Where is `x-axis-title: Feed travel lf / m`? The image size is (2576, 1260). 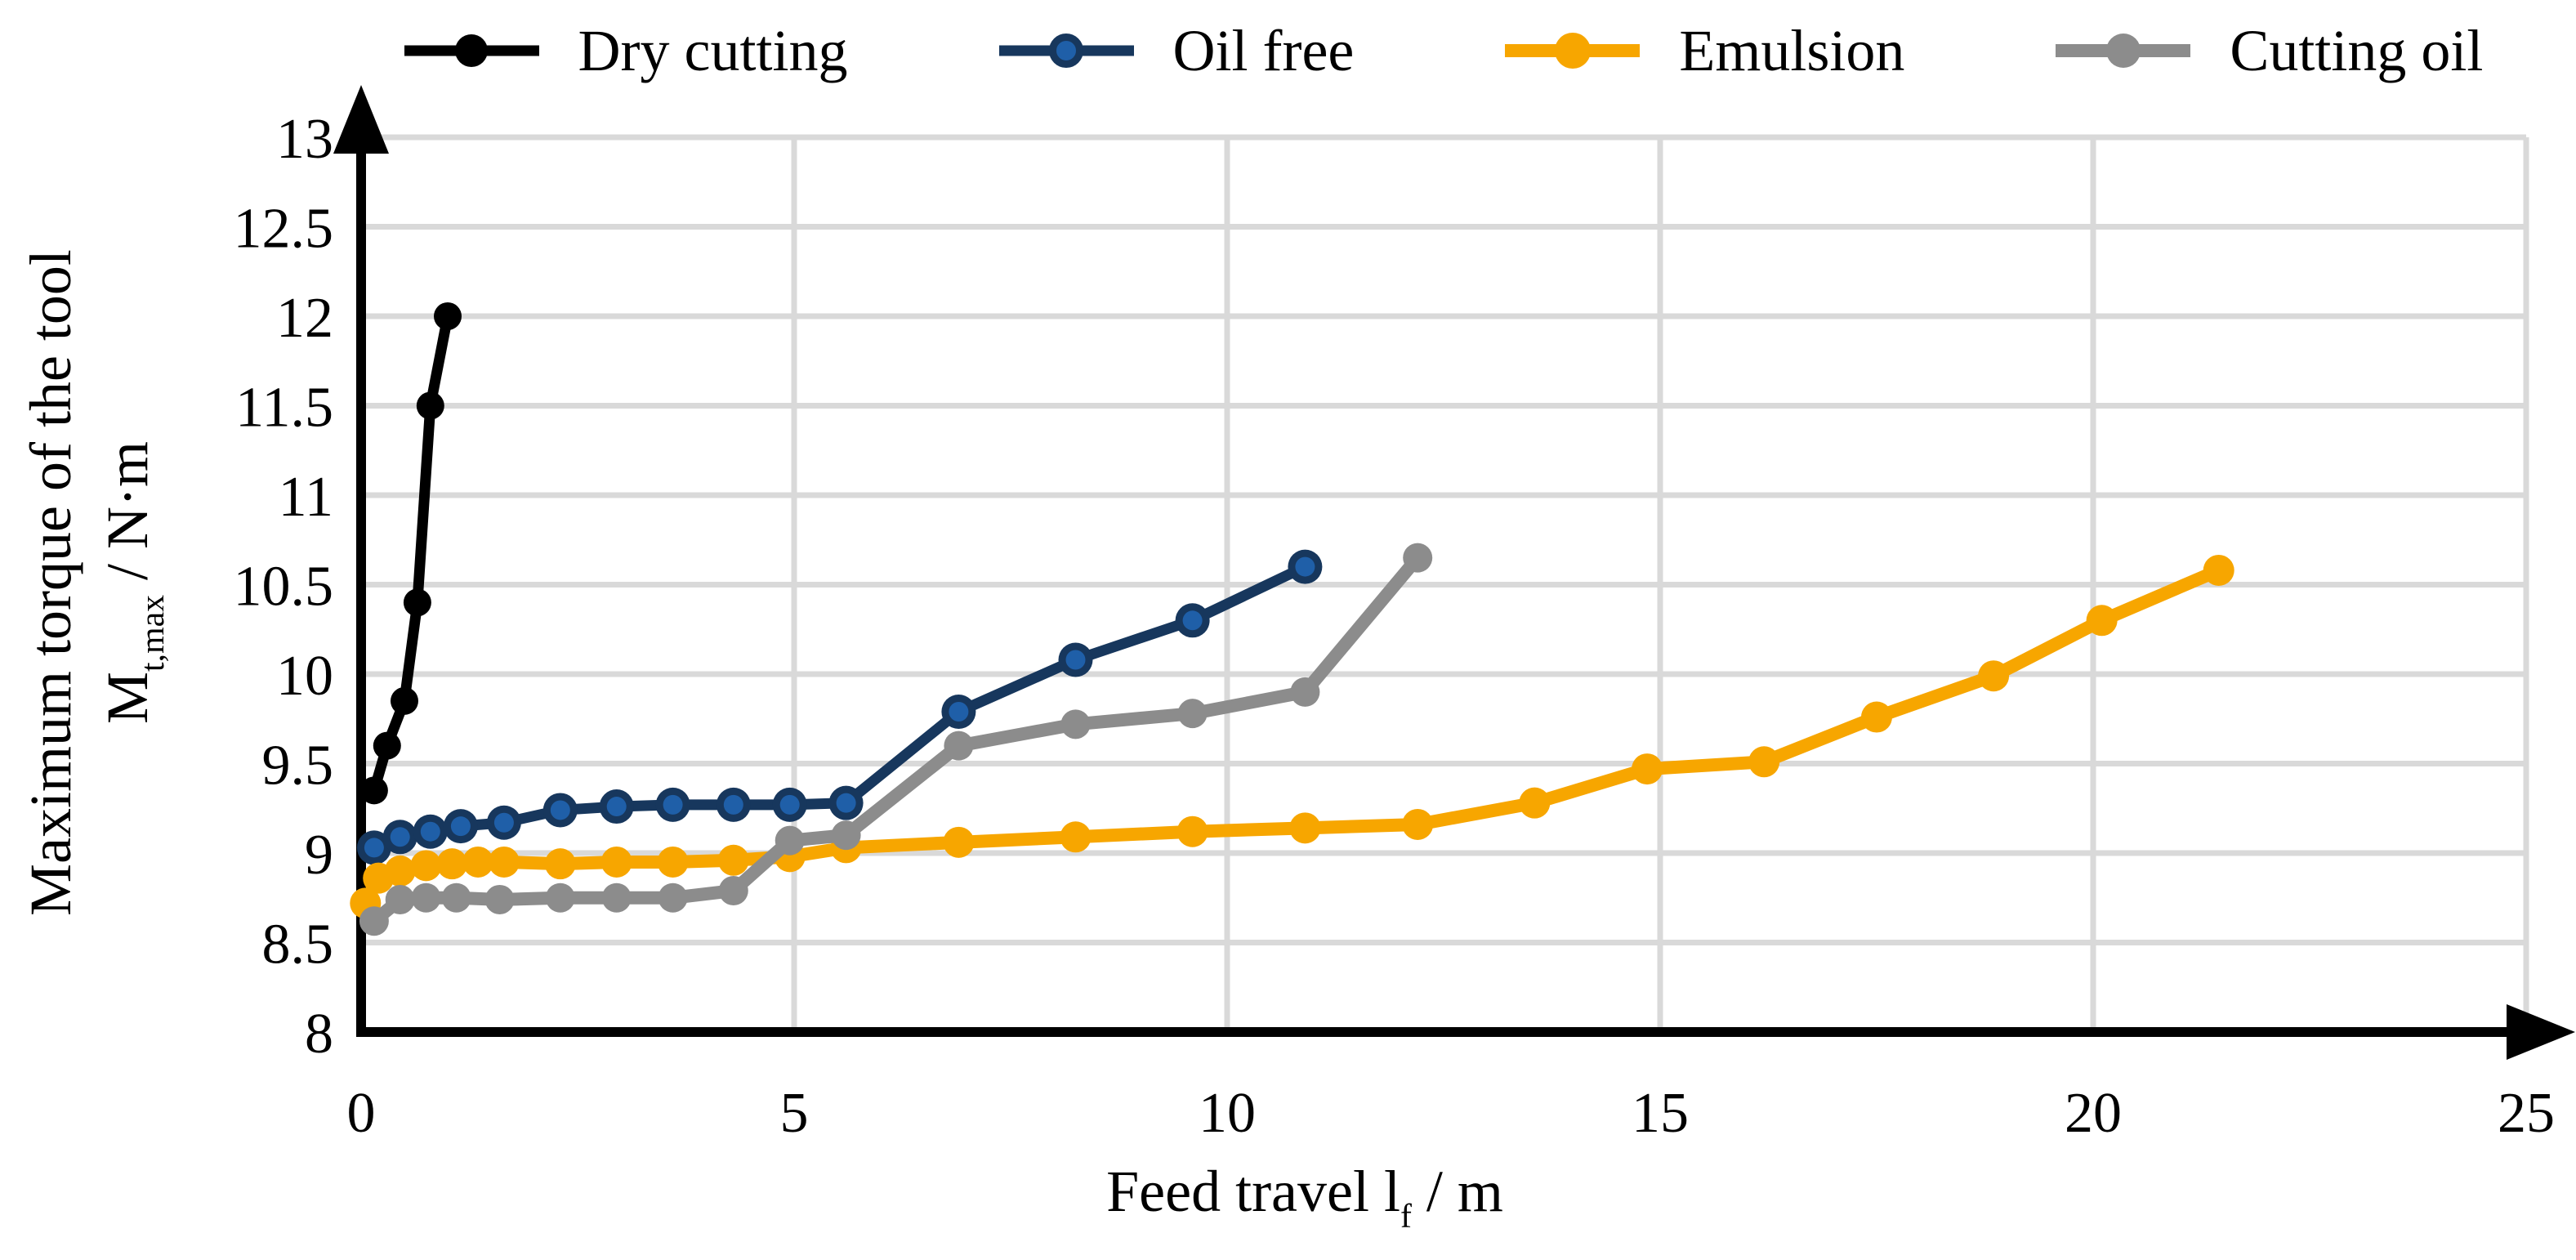
x-axis-title: Feed travel lf / m is located at coordinates (1305, 1197).